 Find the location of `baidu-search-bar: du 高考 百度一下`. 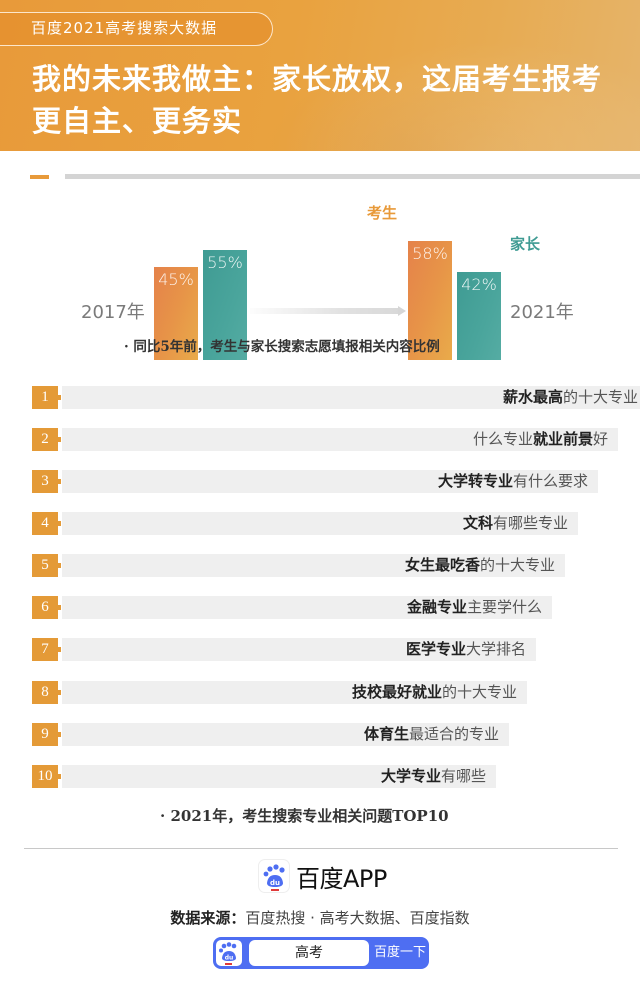

baidu-search-bar: du 高考 百度一下 is located at coordinates (321, 953).